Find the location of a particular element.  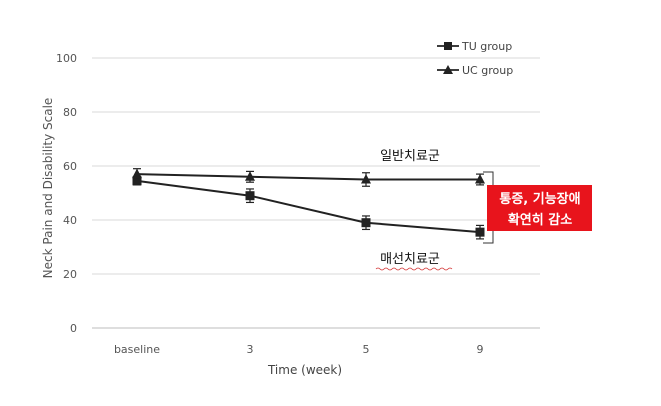

x-tick-label: 9 is located at coordinates (480, 349).